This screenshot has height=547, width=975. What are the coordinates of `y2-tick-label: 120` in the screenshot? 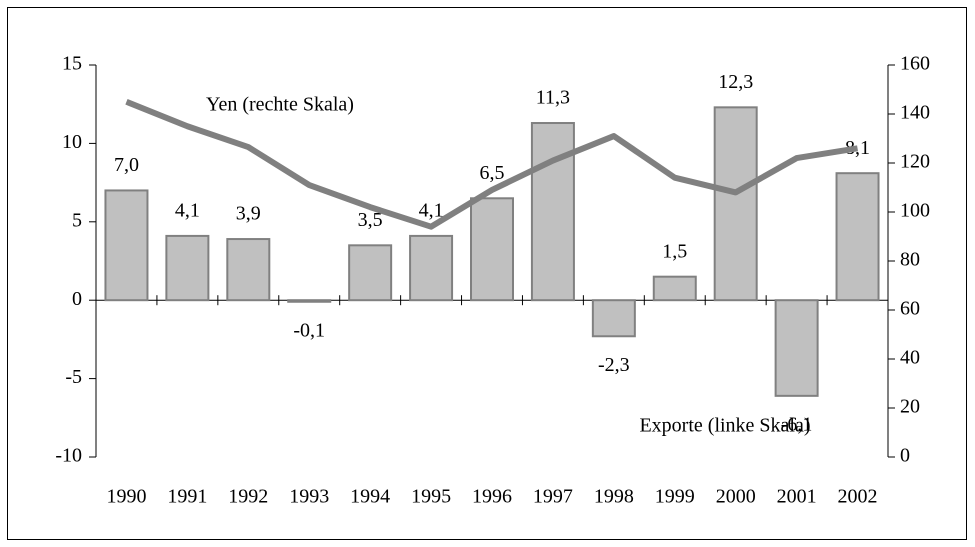 It's located at (915, 162).